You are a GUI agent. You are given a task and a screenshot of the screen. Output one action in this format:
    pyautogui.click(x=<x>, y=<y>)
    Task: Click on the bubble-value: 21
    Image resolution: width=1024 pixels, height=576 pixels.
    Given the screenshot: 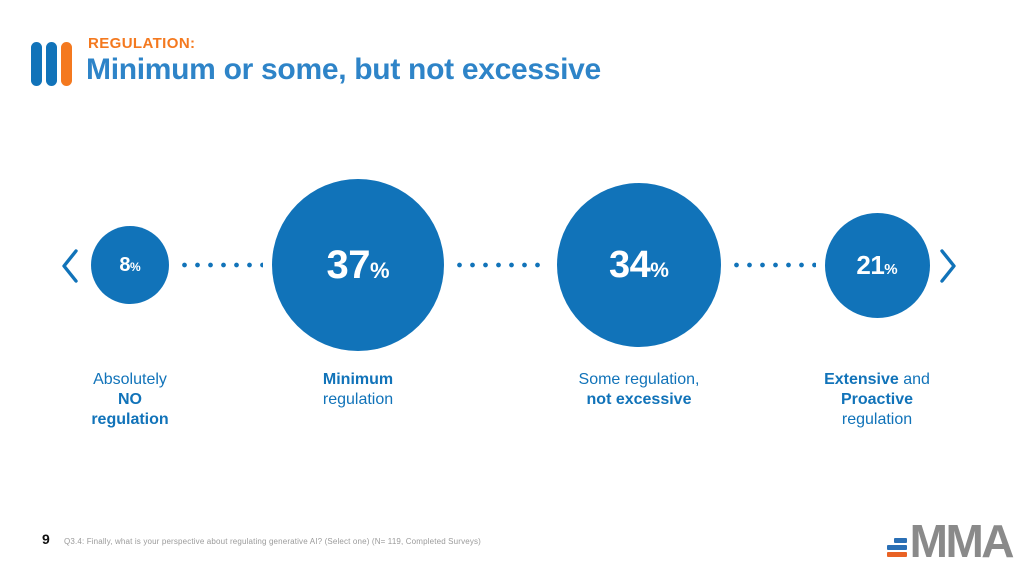 What is the action you would take?
    pyautogui.click(x=870, y=264)
    